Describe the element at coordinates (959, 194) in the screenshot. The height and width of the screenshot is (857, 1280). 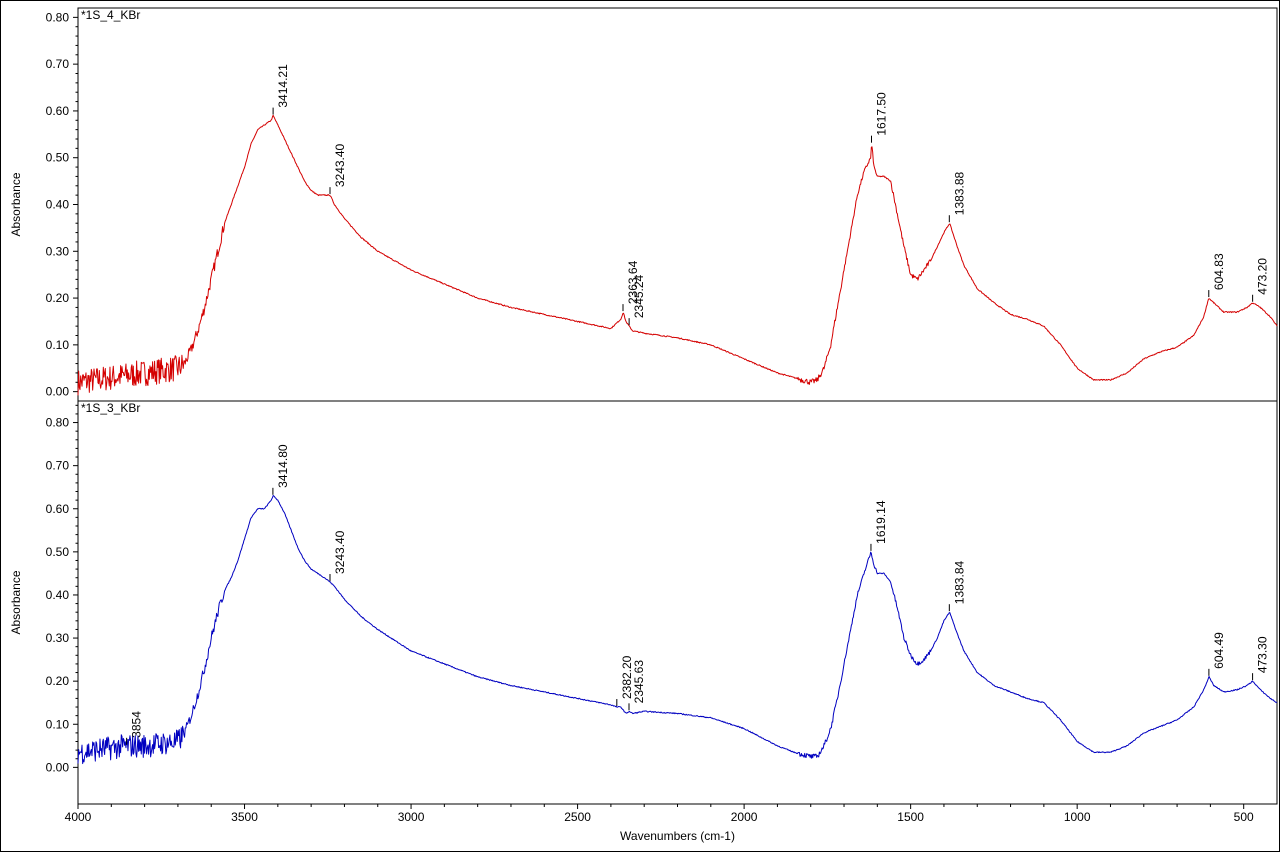
I see `peak-label: 1383.88` at that location.